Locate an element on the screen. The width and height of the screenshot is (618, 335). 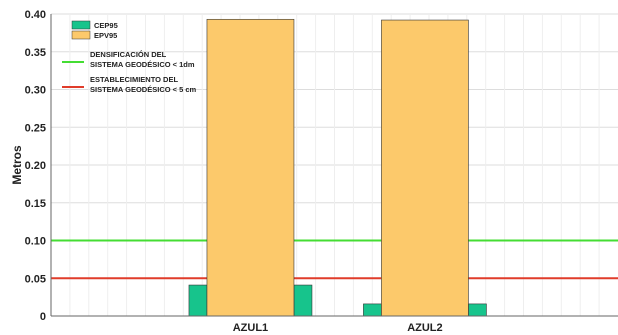
y-tick-label: 0 is located at coordinates (43, 317).